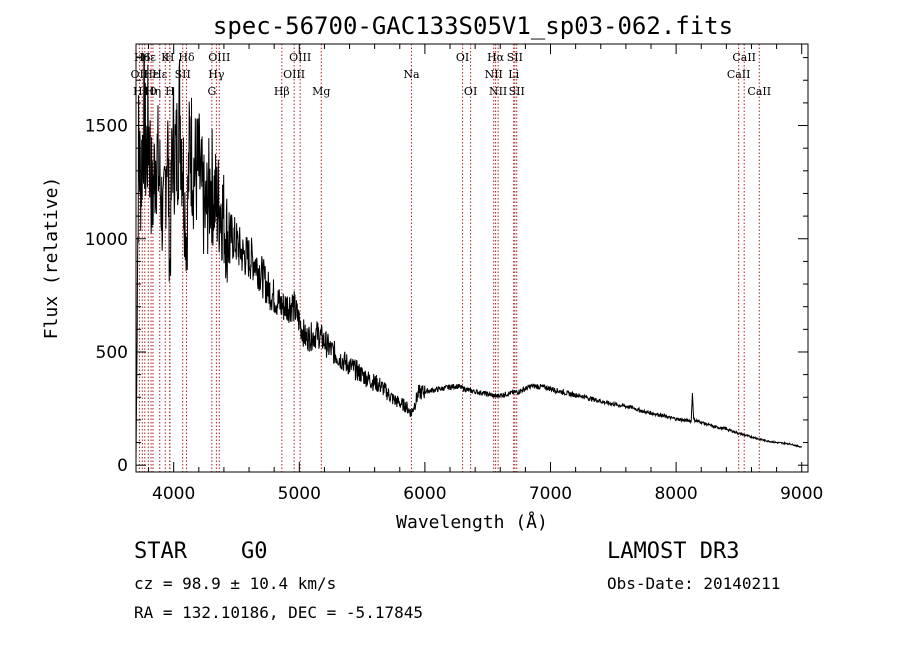 This screenshot has width=900, height=649. Describe the element at coordinates (106, 127) in the screenshot. I see `y-tick-label: 1500` at that location.